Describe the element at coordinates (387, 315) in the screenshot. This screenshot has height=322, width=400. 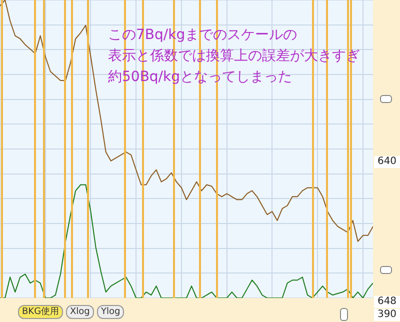
I see `text: 390` at that location.